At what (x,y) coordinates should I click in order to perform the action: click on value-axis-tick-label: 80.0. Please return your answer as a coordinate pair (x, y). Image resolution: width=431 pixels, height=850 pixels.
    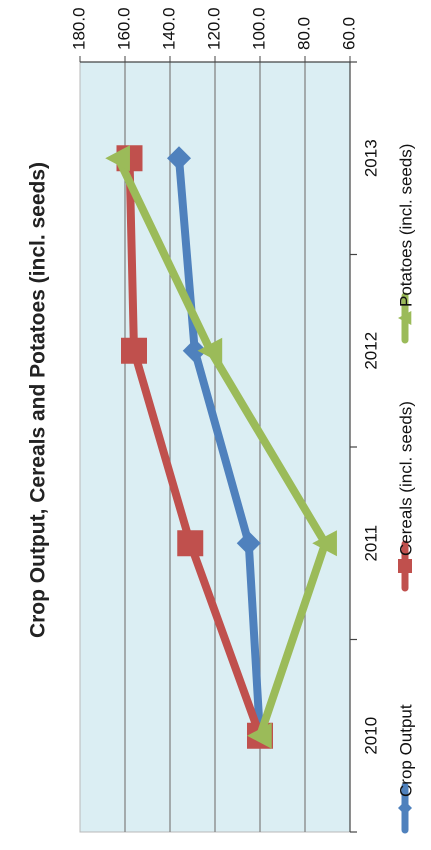
    Looking at the image, I should click on (303, 33).